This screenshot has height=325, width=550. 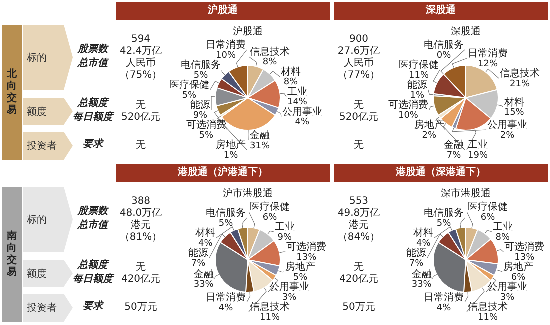 I want to click on text: 股票数, so click(x=93, y=50).